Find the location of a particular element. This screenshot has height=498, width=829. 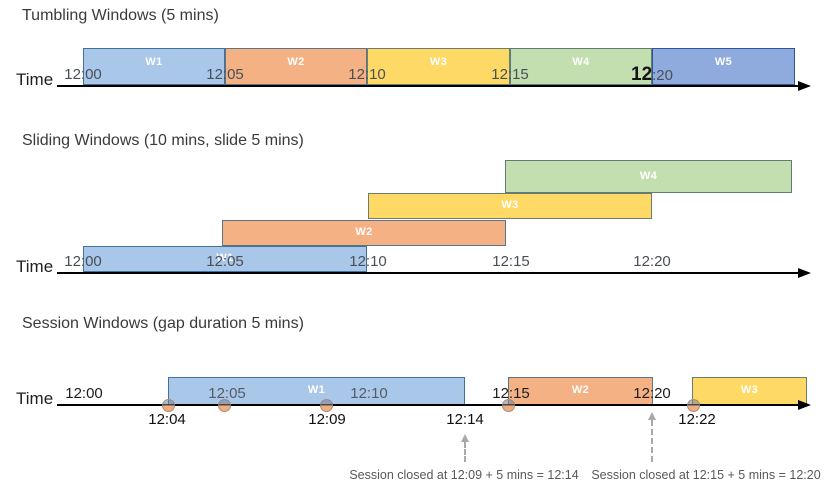

time-tick-1205-session: 12:05 is located at coordinates (227, 393).